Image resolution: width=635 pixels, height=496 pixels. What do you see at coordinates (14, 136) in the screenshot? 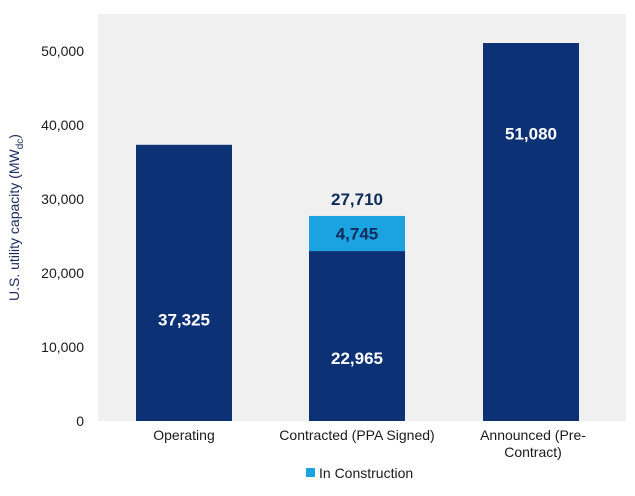
I see `y-axis-label-close: )` at bounding box center [14, 136].